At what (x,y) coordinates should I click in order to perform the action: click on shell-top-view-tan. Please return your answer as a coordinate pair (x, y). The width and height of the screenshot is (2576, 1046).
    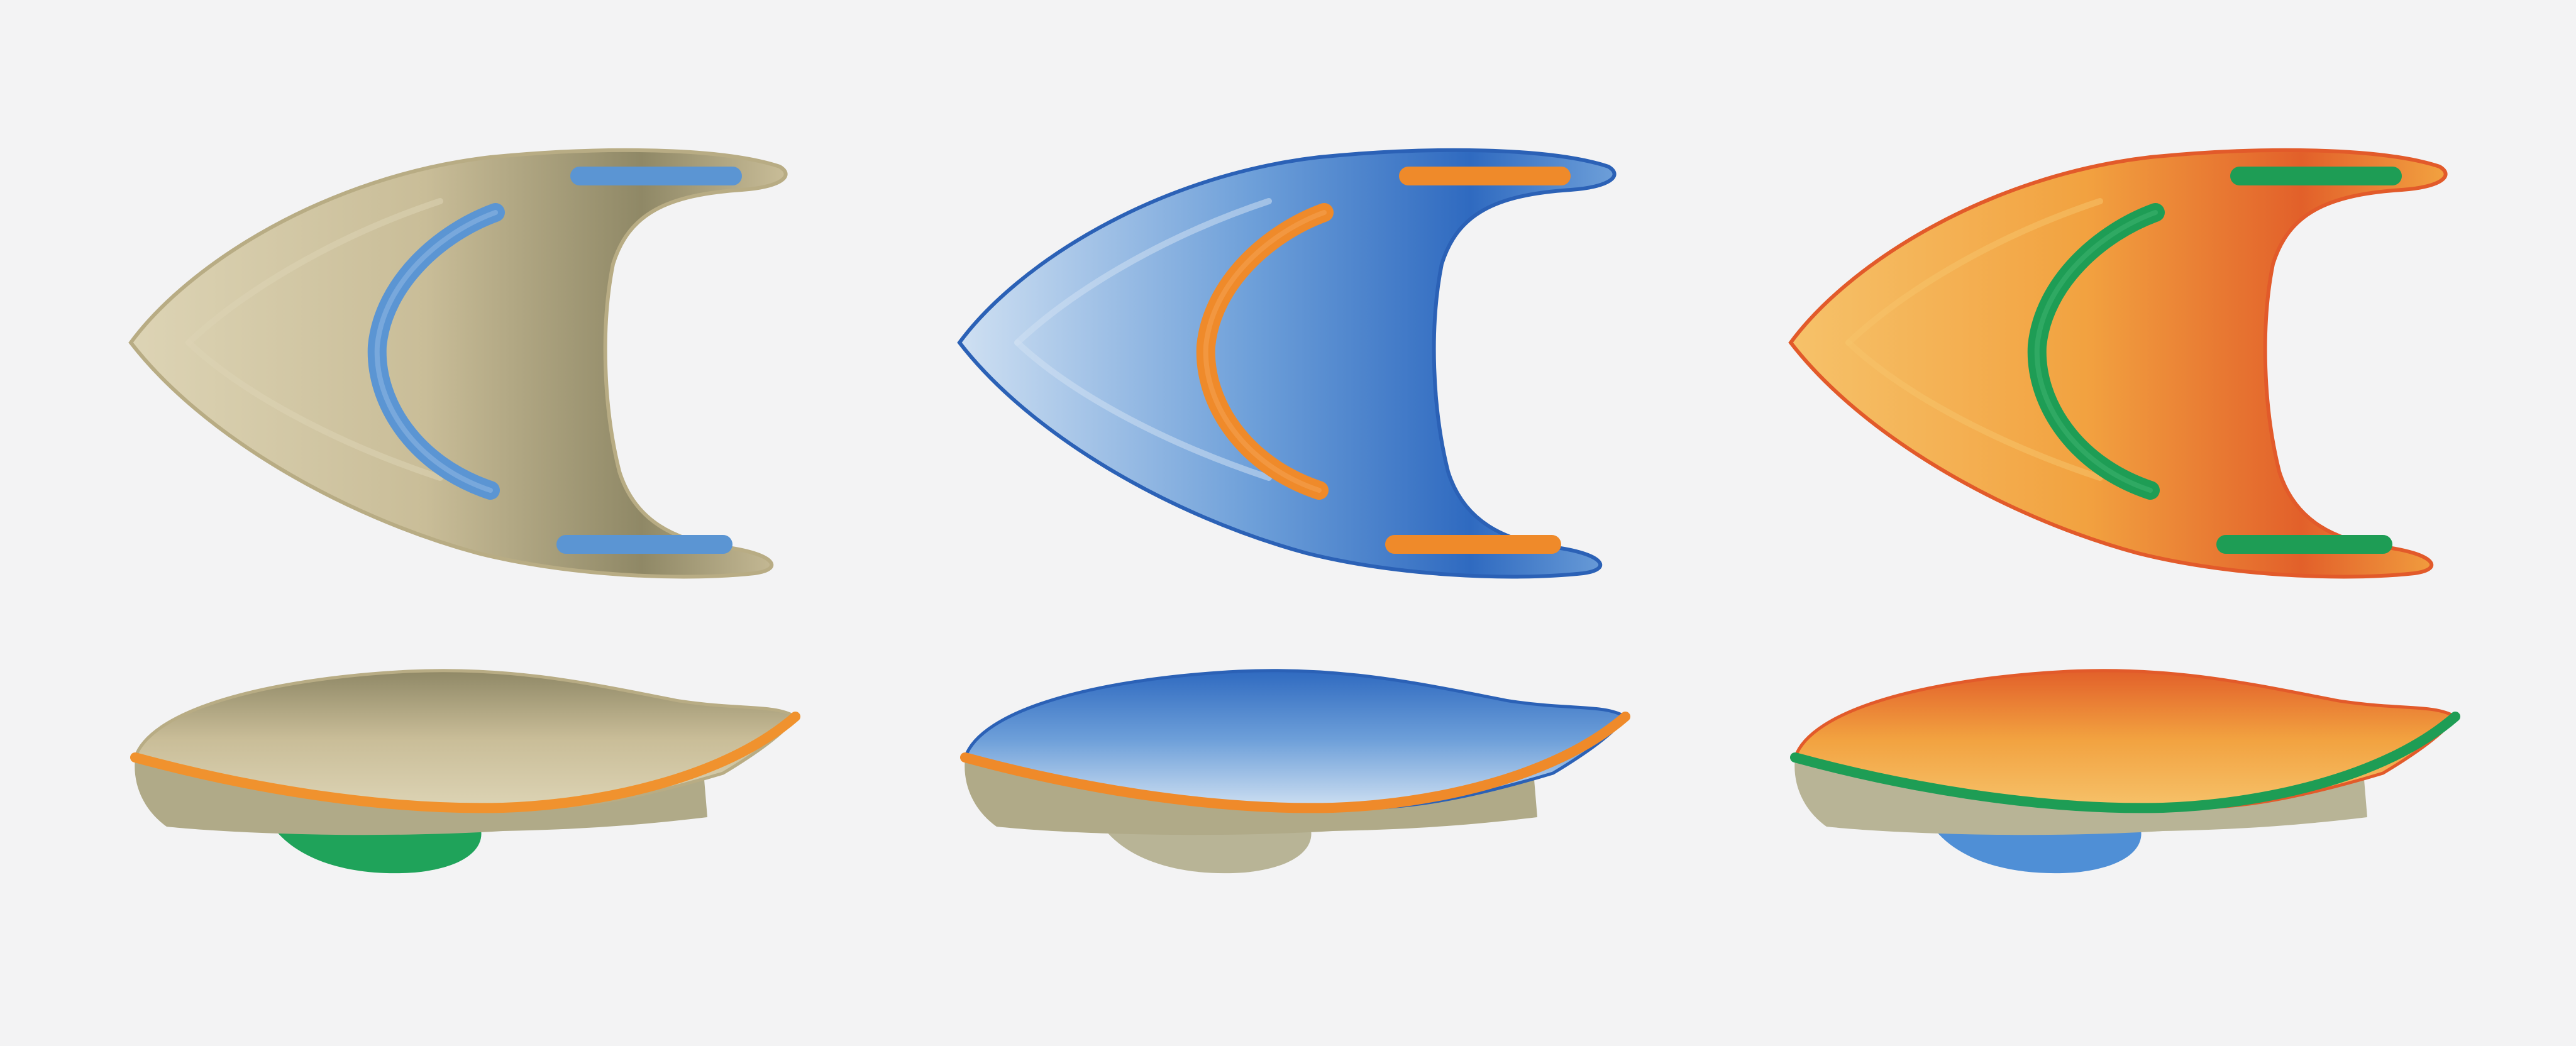
    Looking at the image, I should click on (458, 364).